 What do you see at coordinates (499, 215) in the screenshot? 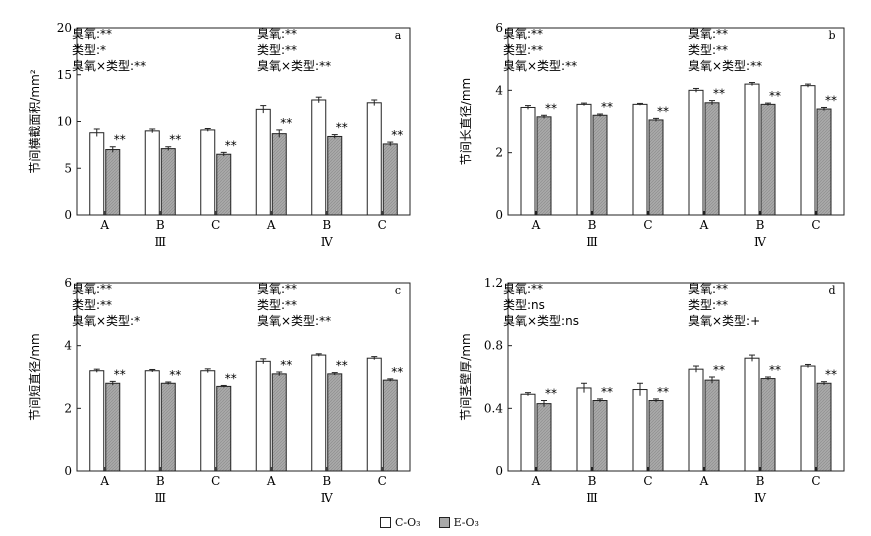
I see `y-tick-label: 0` at bounding box center [499, 215].